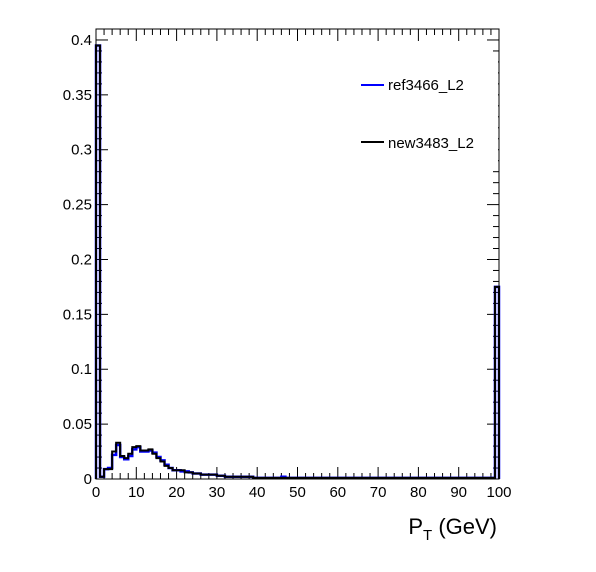  I want to click on y-tick-labels: 0 0.05 0.1 0.15 0.2 0.25 0.3 0.35 0.4, so click(77, 260).